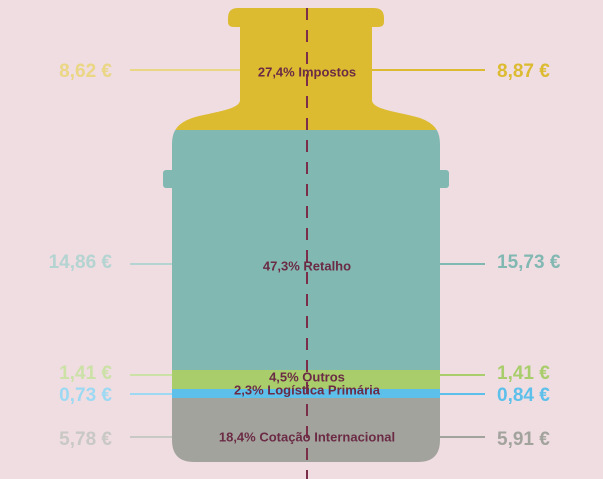 The image size is (603, 479). I want to click on left-value: 5,78 €, so click(85, 439).